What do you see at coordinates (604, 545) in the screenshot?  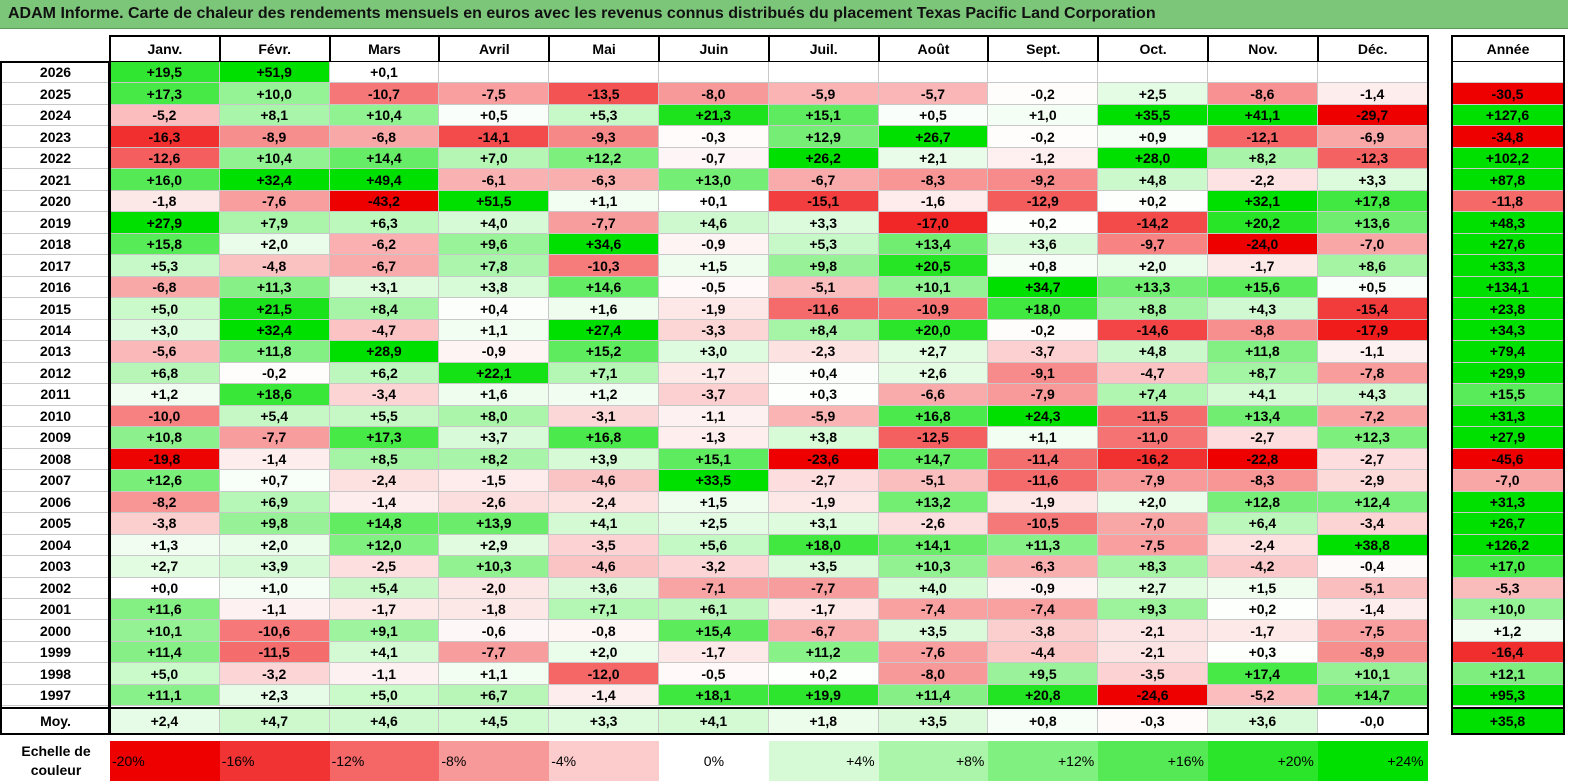 I see `heatmap-cell: -3,5` at bounding box center [604, 545].